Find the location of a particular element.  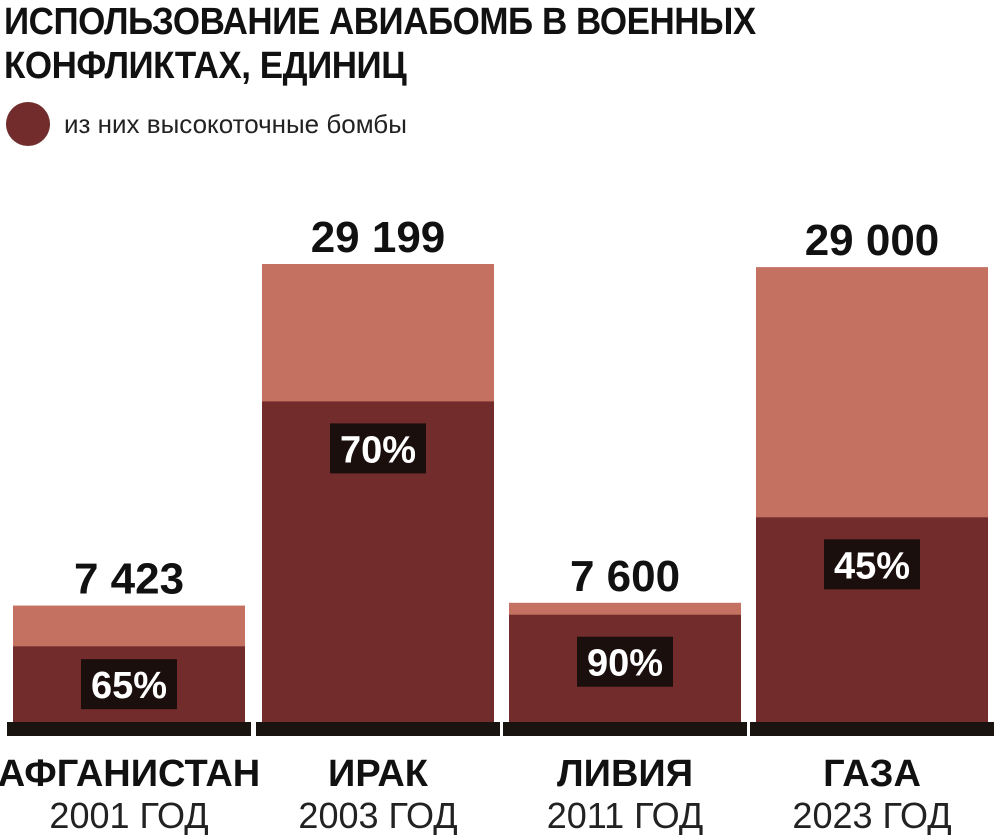

year-label-2: 2011 ГОД is located at coordinates (625, 815).